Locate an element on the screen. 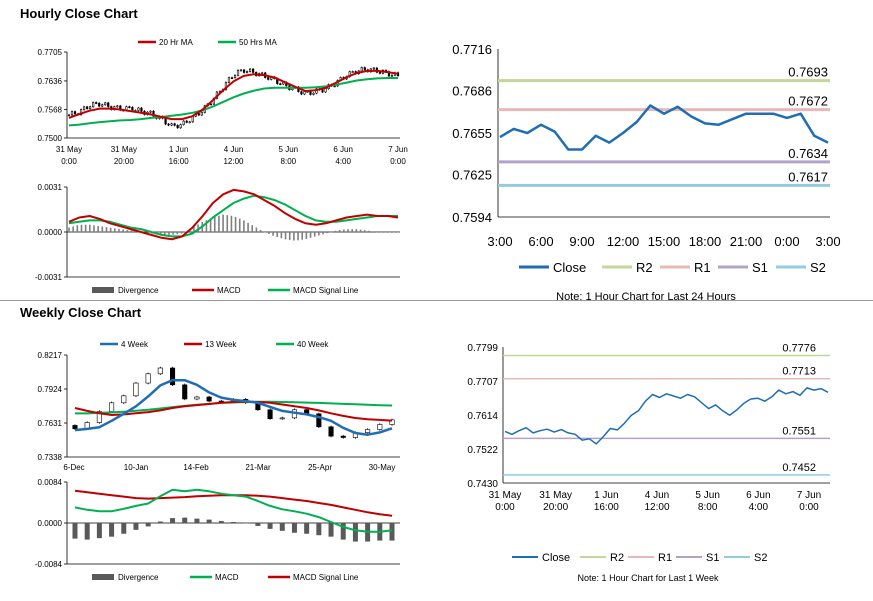  hourly-macd-legend-signal-label: MACD Signal Line is located at coordinates (326, 290).